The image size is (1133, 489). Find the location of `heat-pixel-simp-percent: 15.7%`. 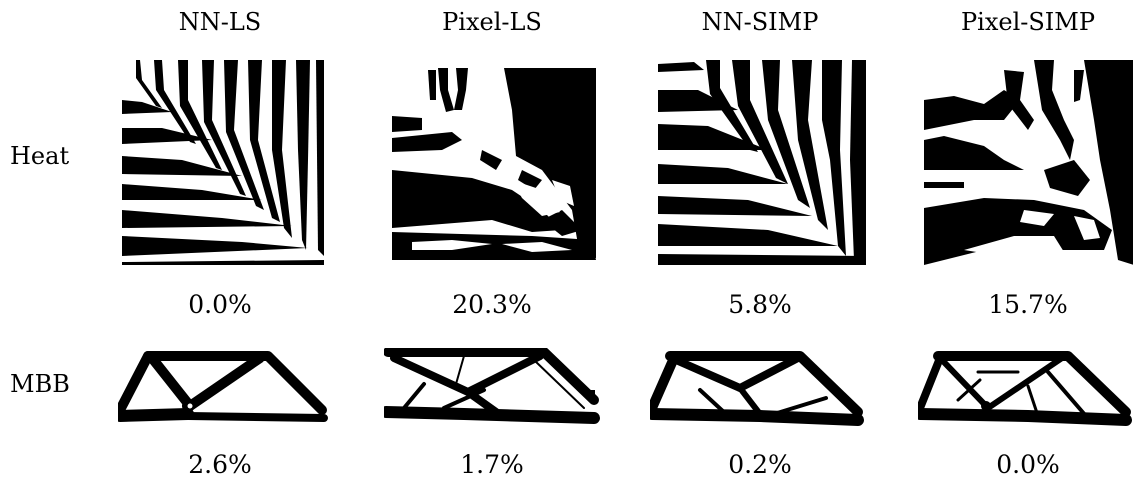

heat-pixel-simp-percent: 15.7% is located at coordinates (1028, 304).